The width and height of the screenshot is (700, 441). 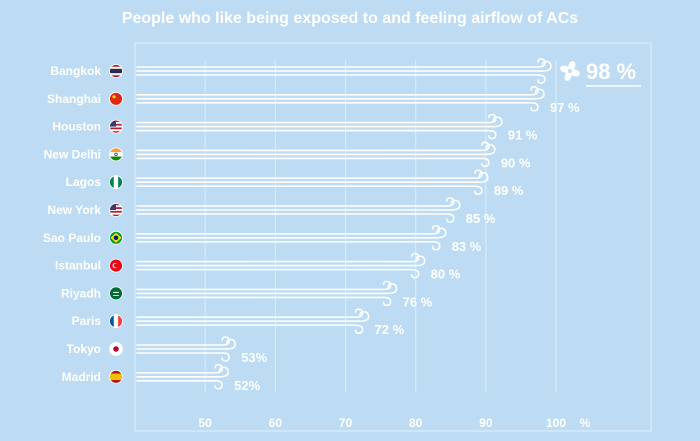 I want to click on category-label: New Delhi, so click(x=72, y=154).